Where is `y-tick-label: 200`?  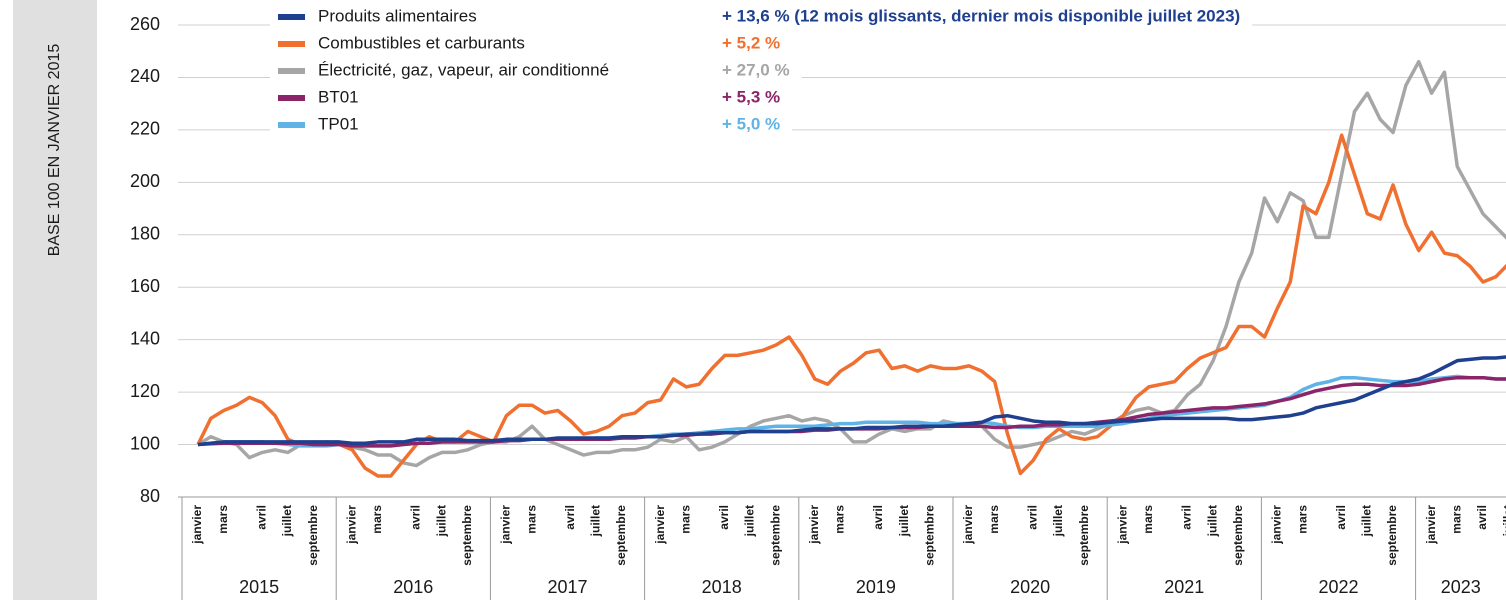 y-tick-label: 200 is located at coordinates (145, 181).